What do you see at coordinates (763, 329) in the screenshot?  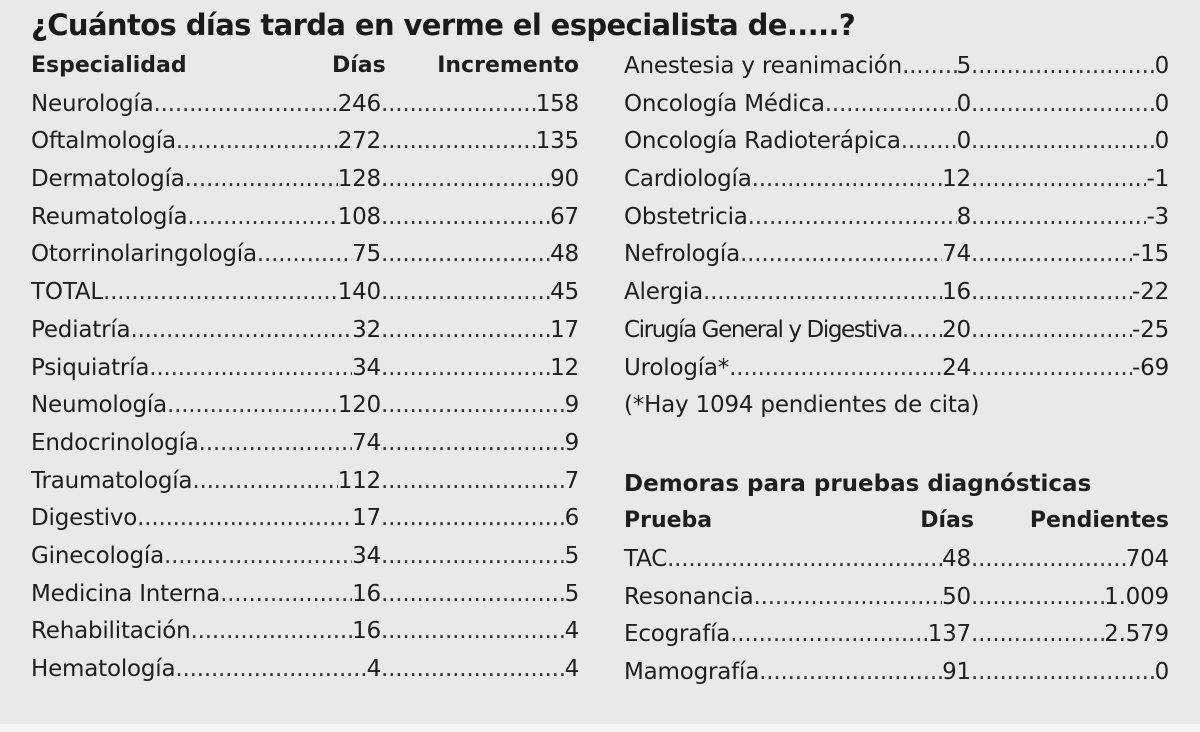 I see `row-label: Cirugía General y Digestiva` at bounding box center [763, 329].